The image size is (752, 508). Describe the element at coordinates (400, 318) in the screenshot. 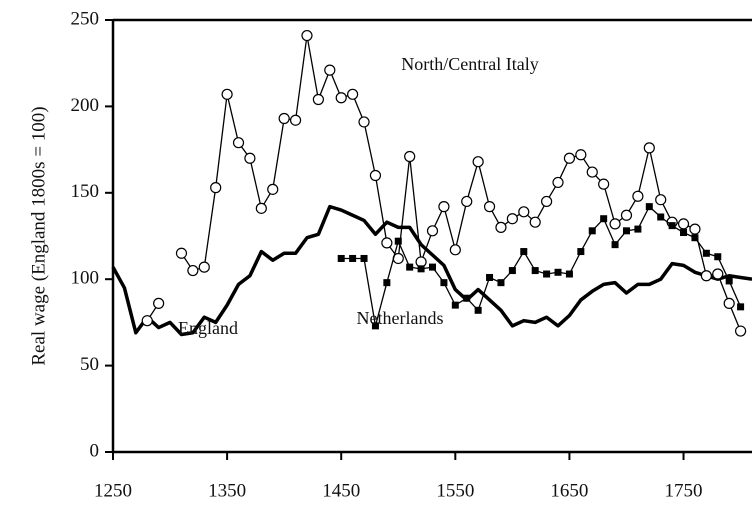

I see `series-label: Netherlands` at that location.